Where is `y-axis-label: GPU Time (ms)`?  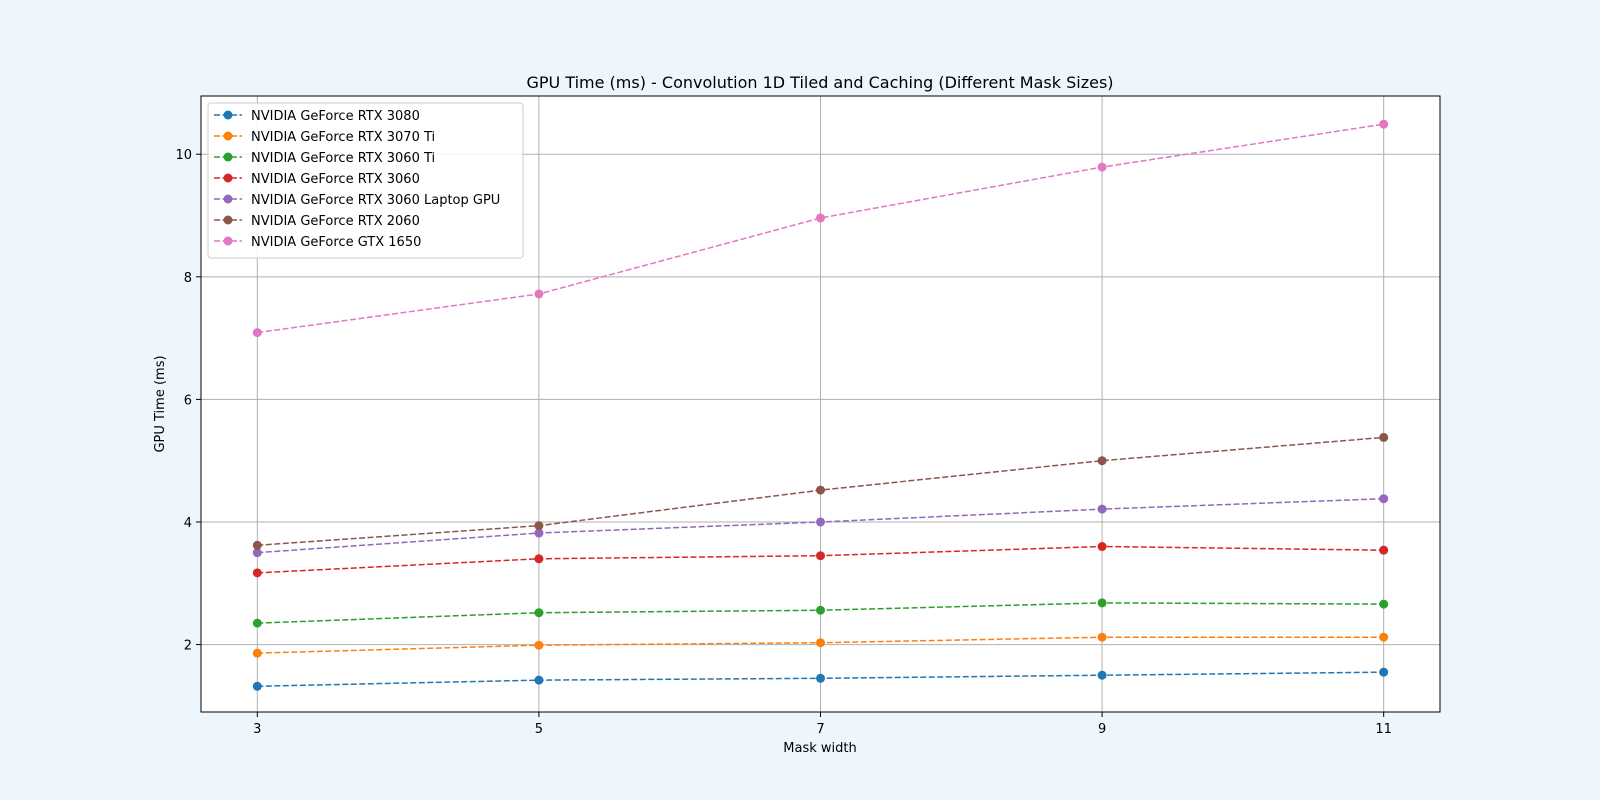 y-axis-label: GPU Time (ms) is located at coordinates (160, 403).